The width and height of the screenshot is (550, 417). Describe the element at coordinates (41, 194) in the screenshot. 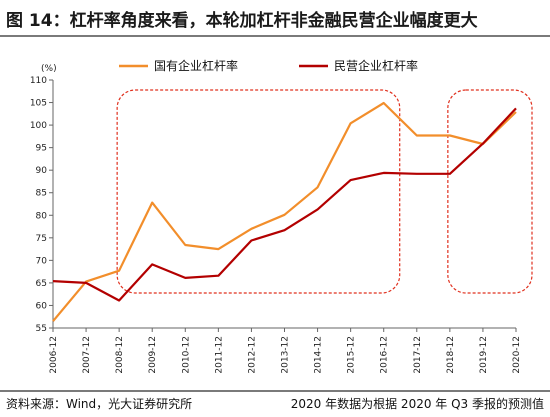

I see `y-tick-label: 85` at that location.